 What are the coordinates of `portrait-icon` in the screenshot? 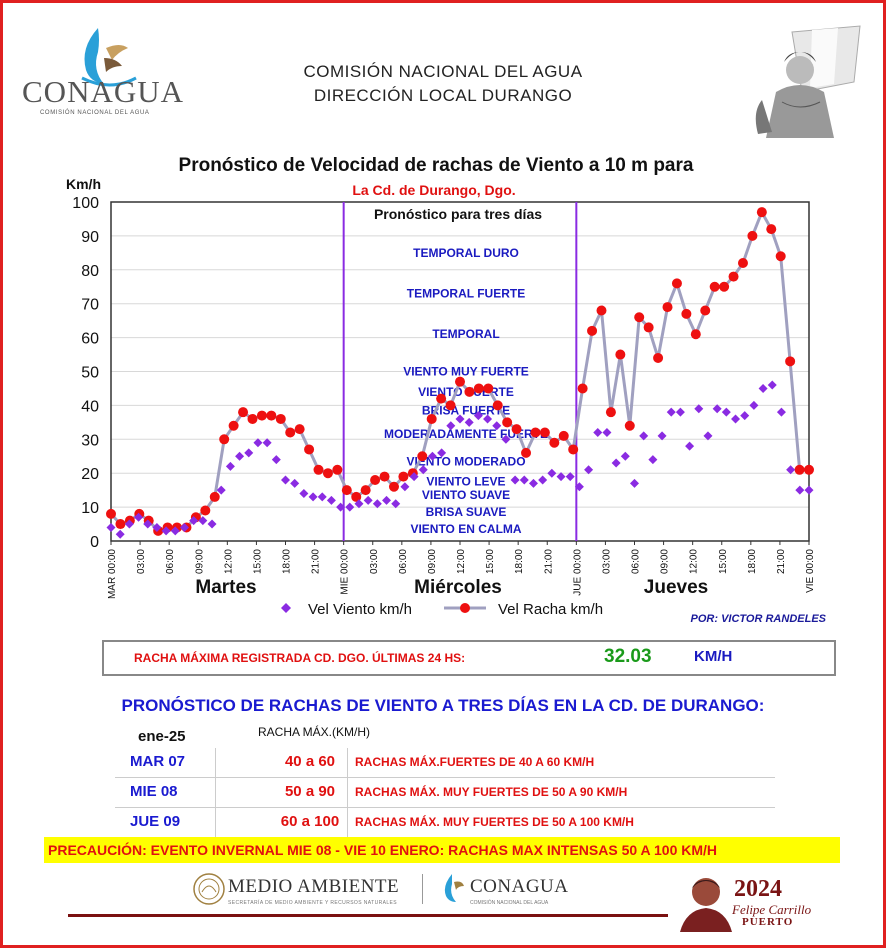 It's located at (706, 905).